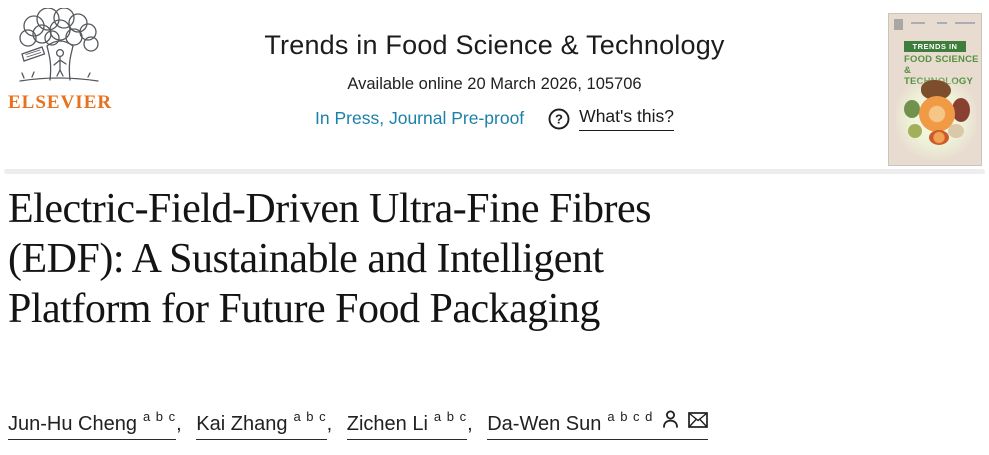 This screenshot has height=455, width=989. Describe the element at coordinates (306, 259) in the screenshot. I see `article-title-line: (EDF): A Sustainable and Intelligent` at that location.